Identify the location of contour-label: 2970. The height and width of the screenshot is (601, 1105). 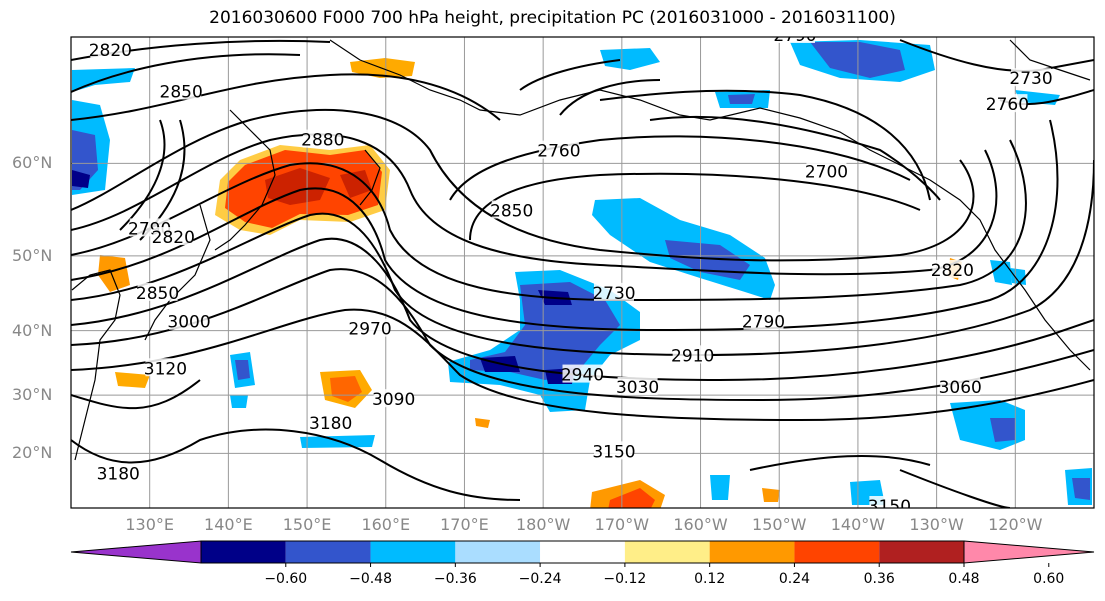
(369, 330).